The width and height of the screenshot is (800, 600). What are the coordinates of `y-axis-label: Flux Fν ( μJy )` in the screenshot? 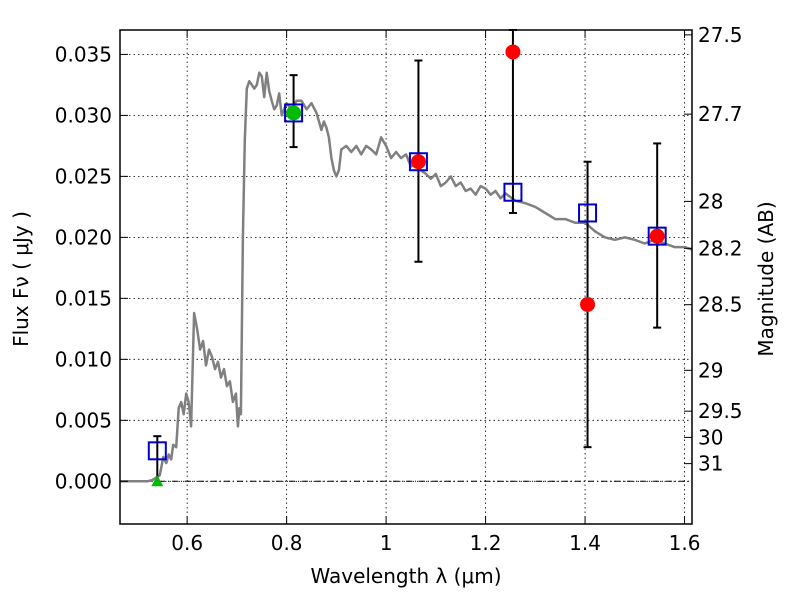 It's located at (21, 279).